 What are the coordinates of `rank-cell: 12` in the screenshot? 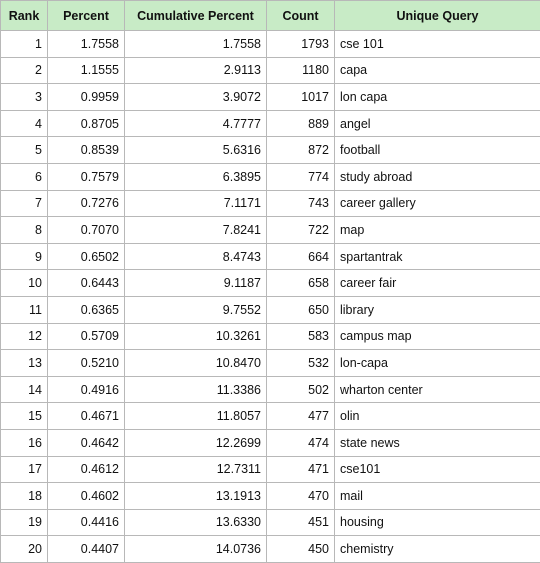 It's located at (24, 336).